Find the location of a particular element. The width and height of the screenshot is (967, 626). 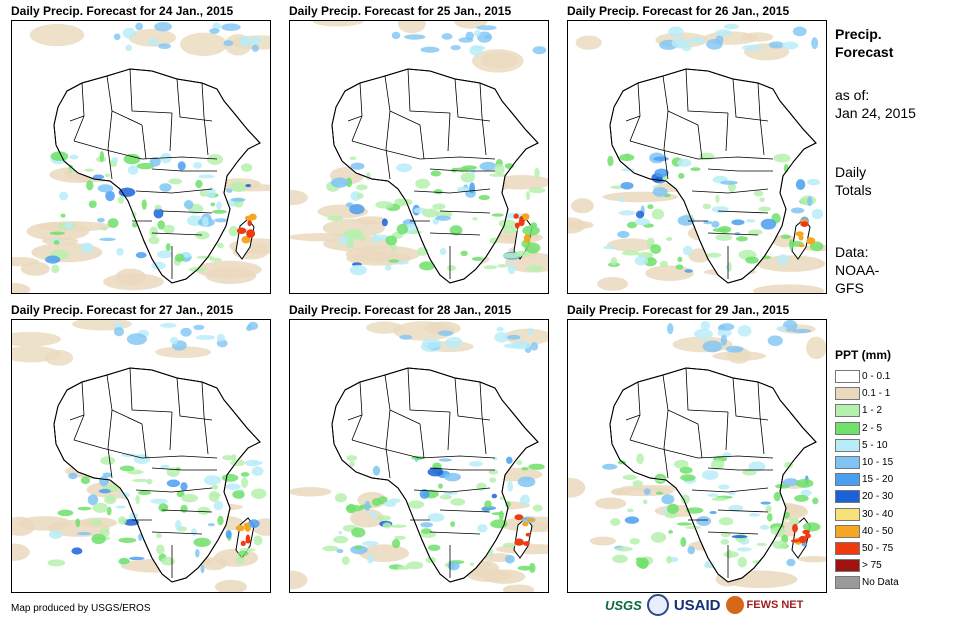

africa-map is located at coordinates (141, 157).